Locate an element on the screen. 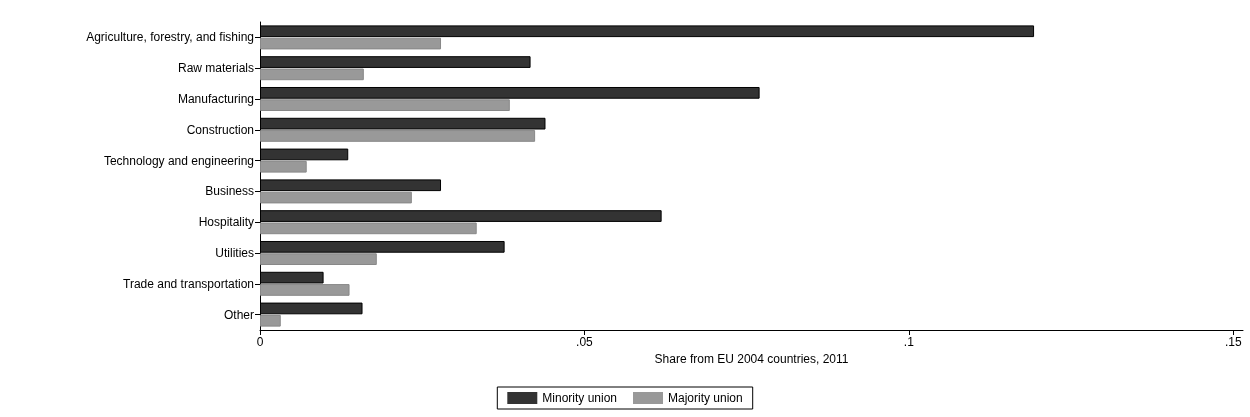 This screenshot has height=417, width=1250. x-tick-label: .05 is located at coordinates (585, 342).